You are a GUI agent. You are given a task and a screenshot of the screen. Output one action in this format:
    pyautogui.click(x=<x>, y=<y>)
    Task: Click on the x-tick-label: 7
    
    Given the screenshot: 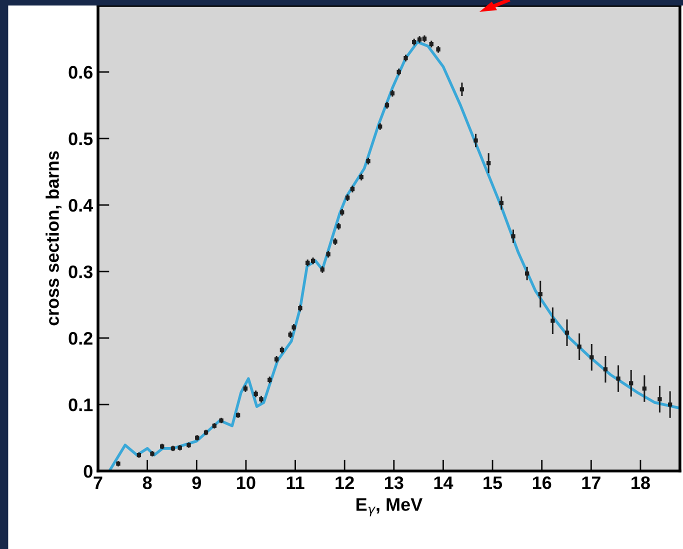 What is the action you would take?
    pyautogui.click(x=98, y=482)
    